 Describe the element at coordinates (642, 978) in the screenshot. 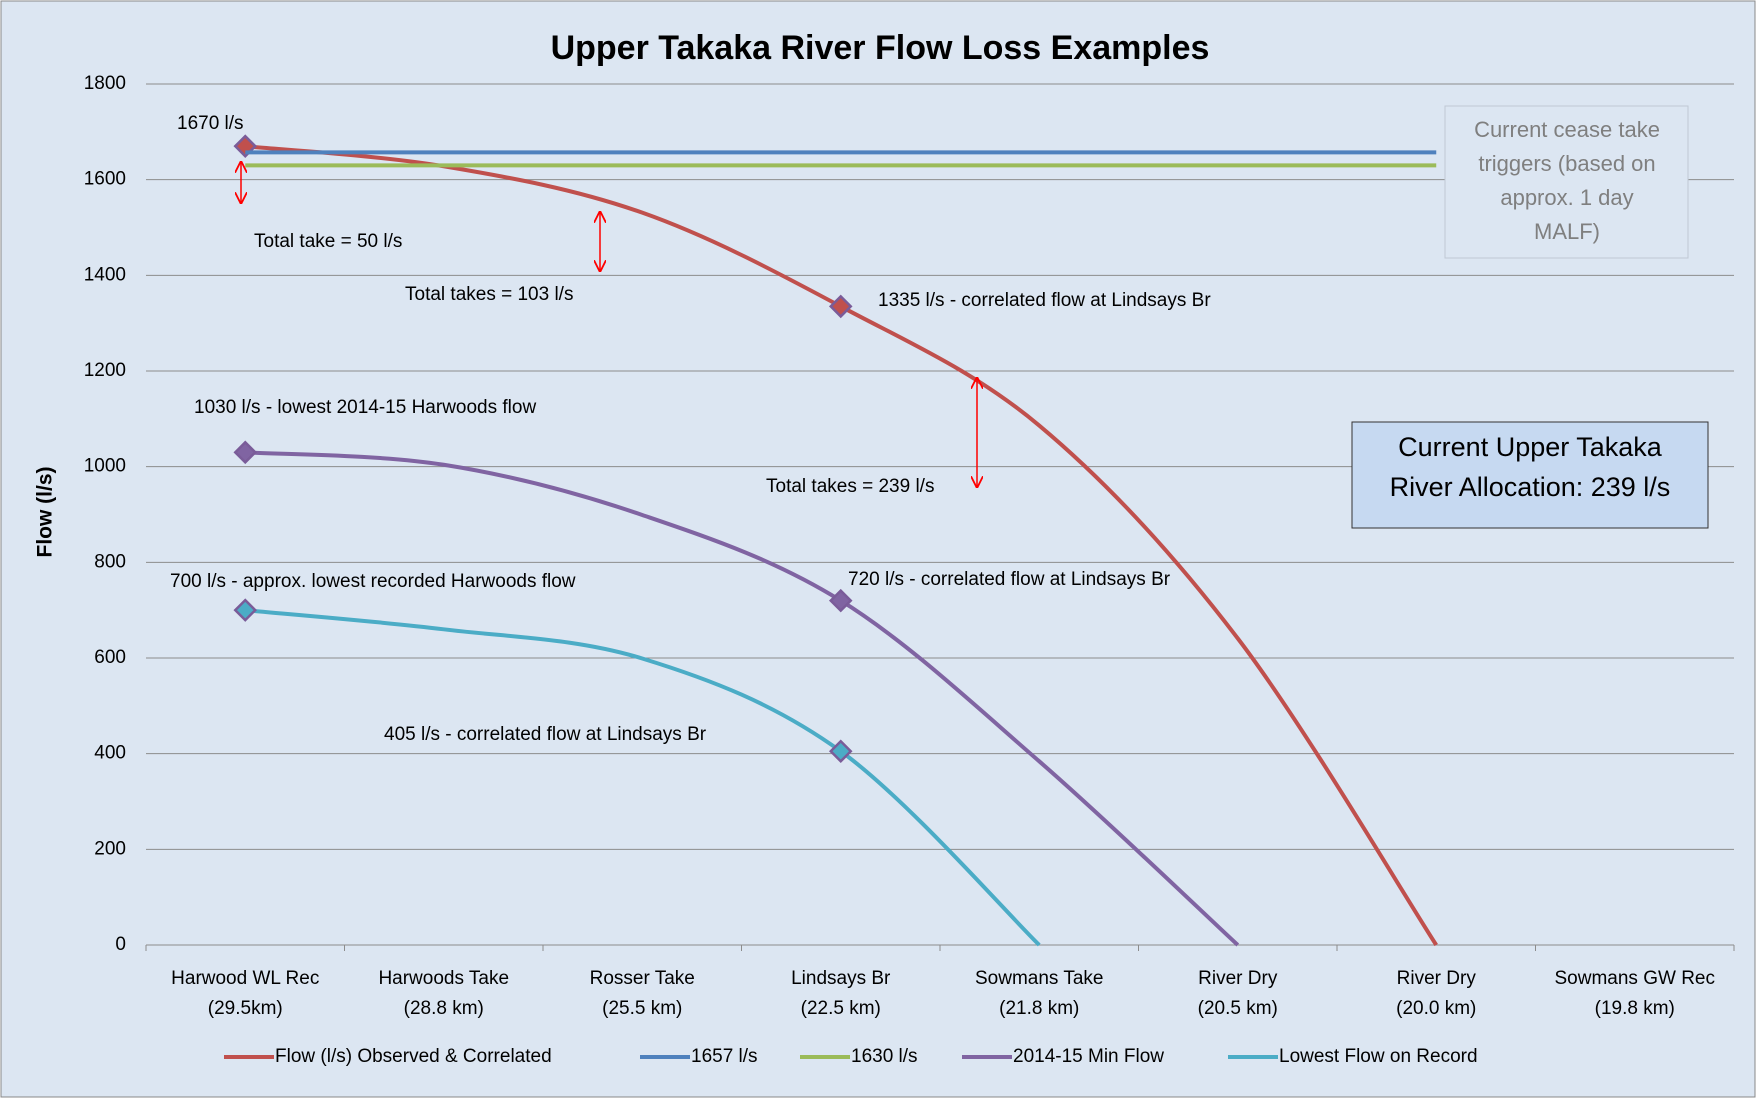

I see `x-tick-label: Rosser Take` at that location.